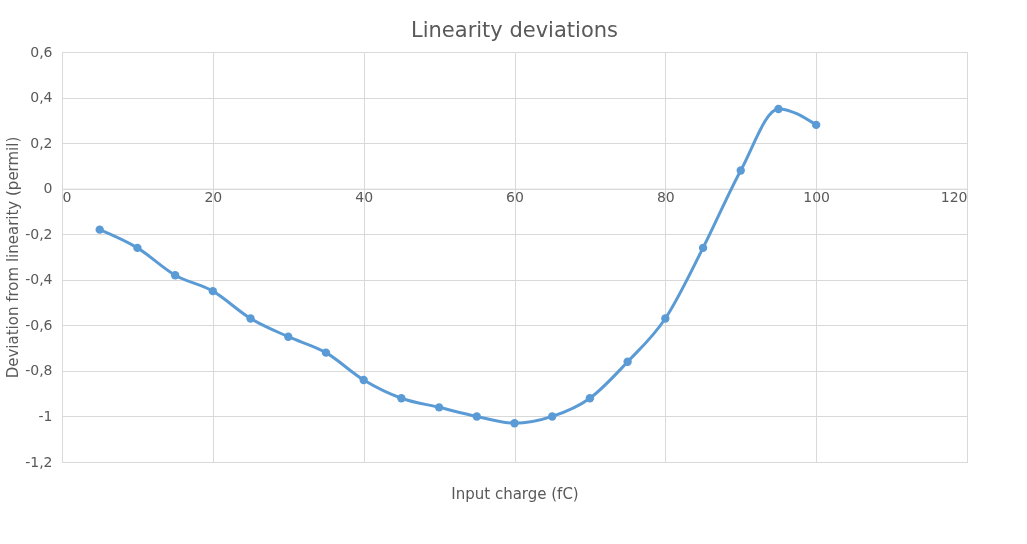  I want to click on x-tick-label: 20, so click(213, 197).